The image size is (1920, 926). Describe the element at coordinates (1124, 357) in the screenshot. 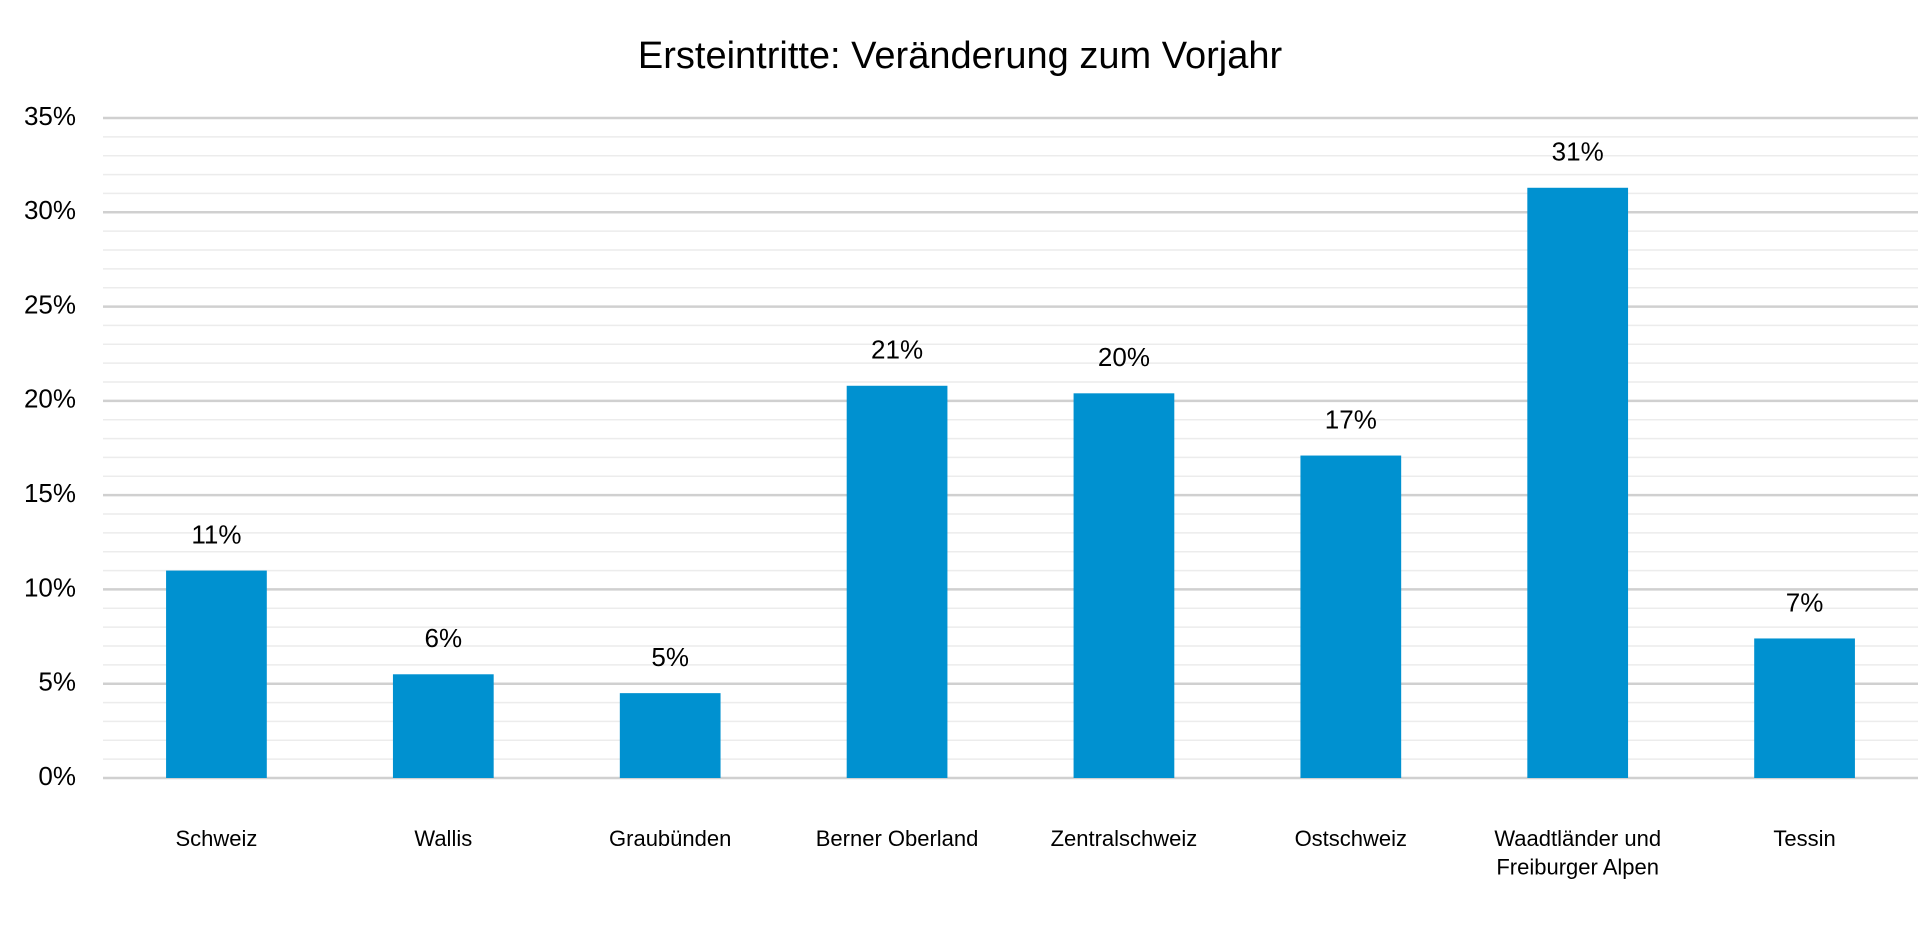

I see `data-label: 20%` at that location.